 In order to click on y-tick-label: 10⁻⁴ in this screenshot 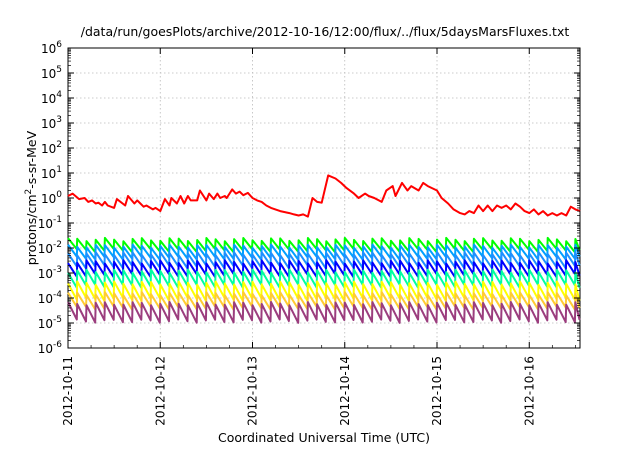, I will do `click(50, 298)`.